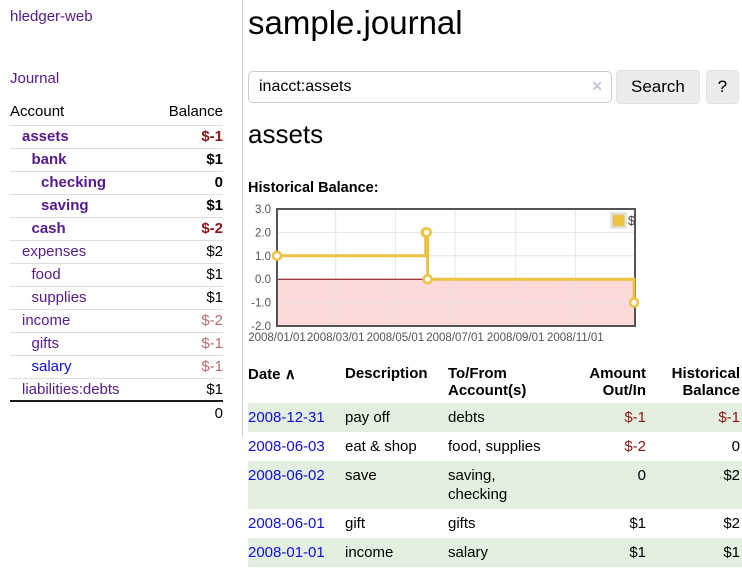 This screenshot has height=582, width=742. I want to click on account-row: gifts $-1, so click(116, 343).